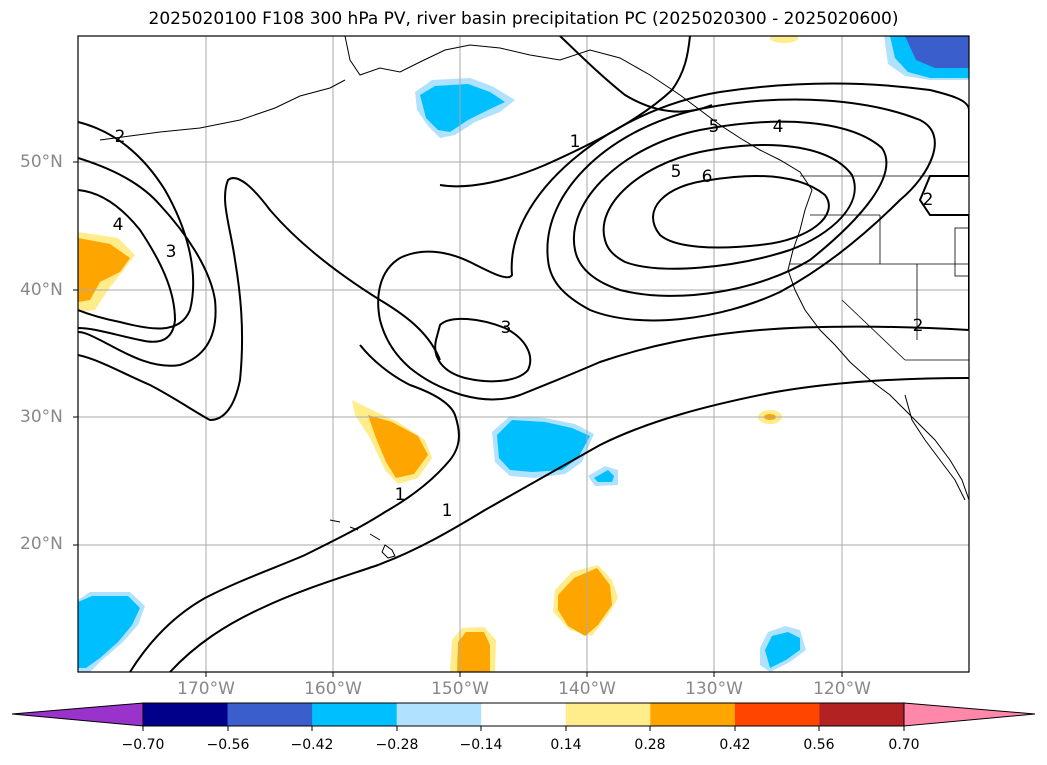  I want to click on contour-3-east, so click(741, 210).